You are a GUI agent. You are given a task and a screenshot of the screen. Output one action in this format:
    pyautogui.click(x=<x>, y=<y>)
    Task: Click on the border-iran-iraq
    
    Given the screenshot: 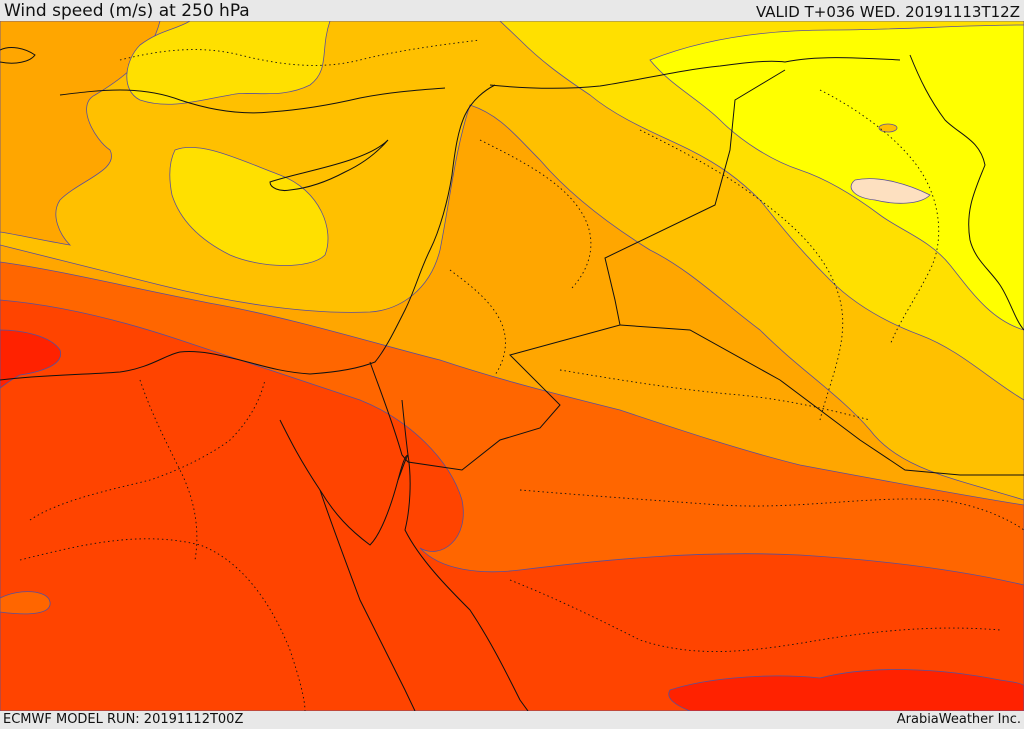 What is the action you would take?
    pyautogui.click(x=966, y=192)
    